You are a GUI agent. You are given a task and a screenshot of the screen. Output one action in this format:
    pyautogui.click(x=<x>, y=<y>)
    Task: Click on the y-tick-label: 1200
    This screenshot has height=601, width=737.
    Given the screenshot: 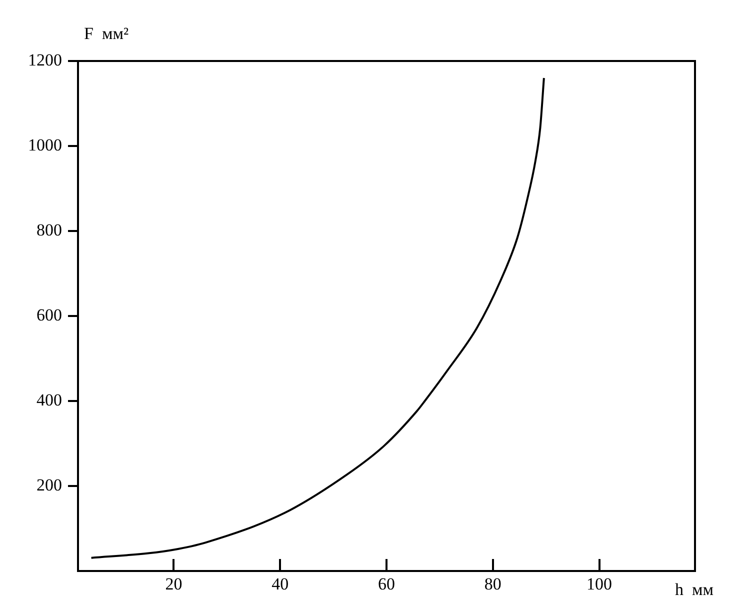 What is the action you would take?
    pyautogui.click(x=45, y=60)
    